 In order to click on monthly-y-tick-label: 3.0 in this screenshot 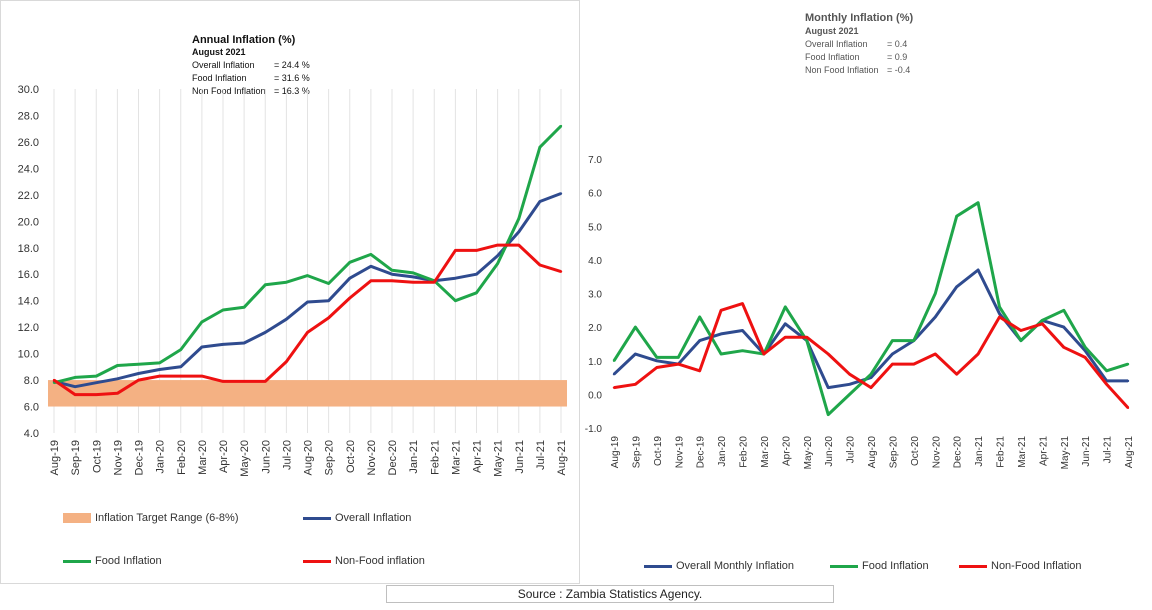, I will do `click(595, 295)`.